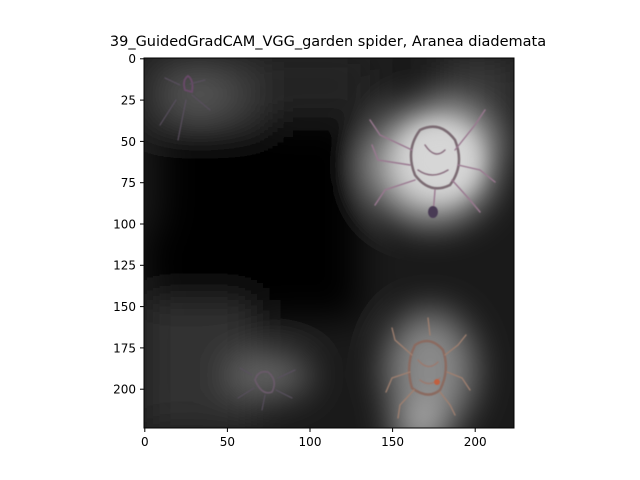 The image size is (640, 480). Describe the element at coordinates (310, 442) in the screenshot. I see `x-tick-label: 100` at that location.